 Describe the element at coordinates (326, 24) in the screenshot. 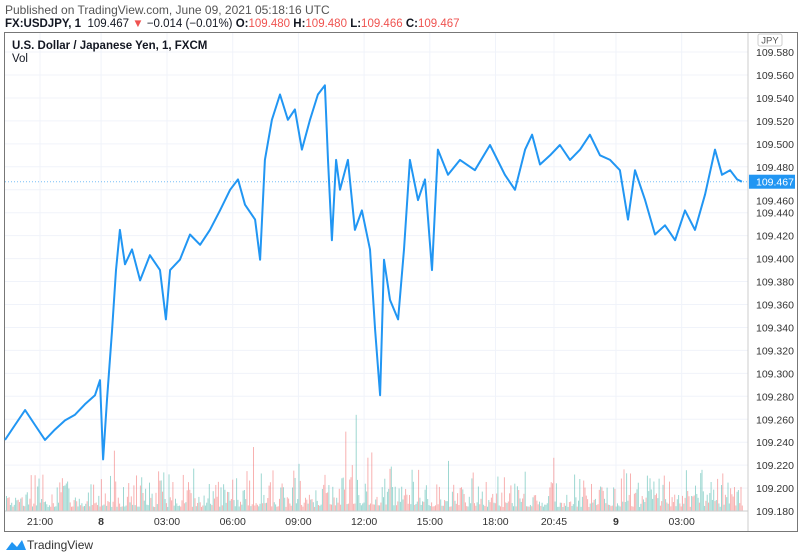

I see `high-value: 109.480` at that location.